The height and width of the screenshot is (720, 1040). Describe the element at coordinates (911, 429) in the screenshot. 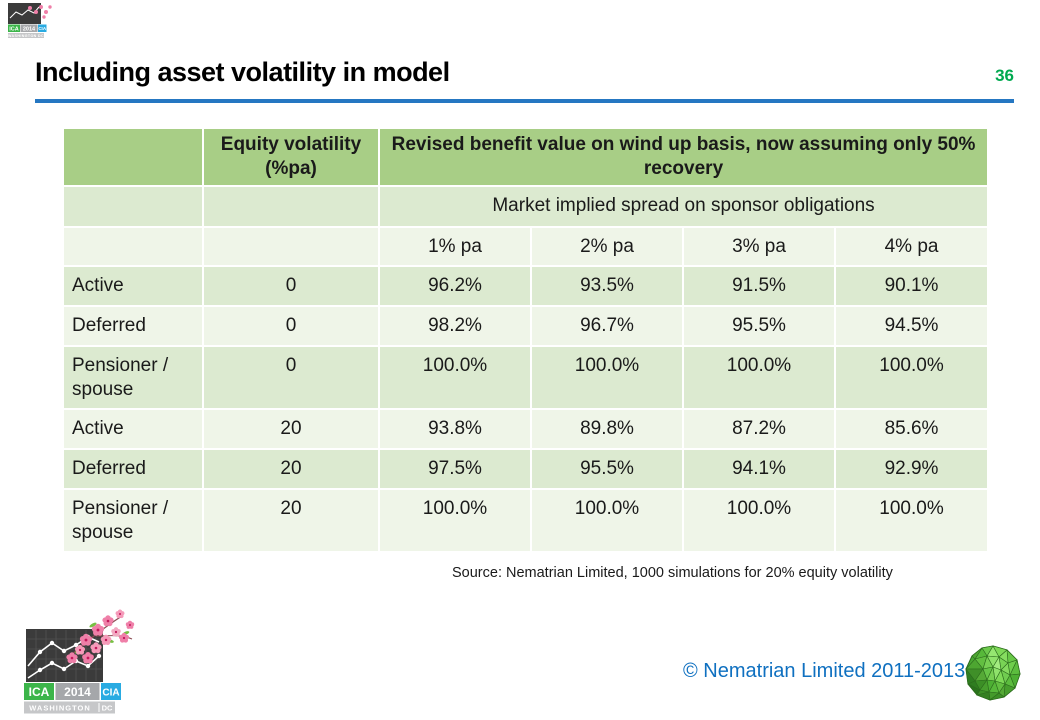

I see `value-cell: 85.6%` at that location.